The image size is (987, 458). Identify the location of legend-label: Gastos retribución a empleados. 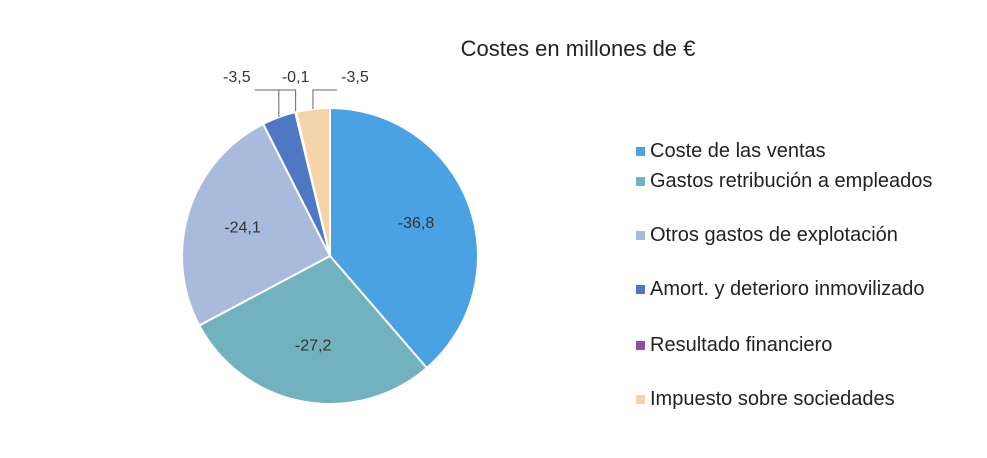
(791, 181).